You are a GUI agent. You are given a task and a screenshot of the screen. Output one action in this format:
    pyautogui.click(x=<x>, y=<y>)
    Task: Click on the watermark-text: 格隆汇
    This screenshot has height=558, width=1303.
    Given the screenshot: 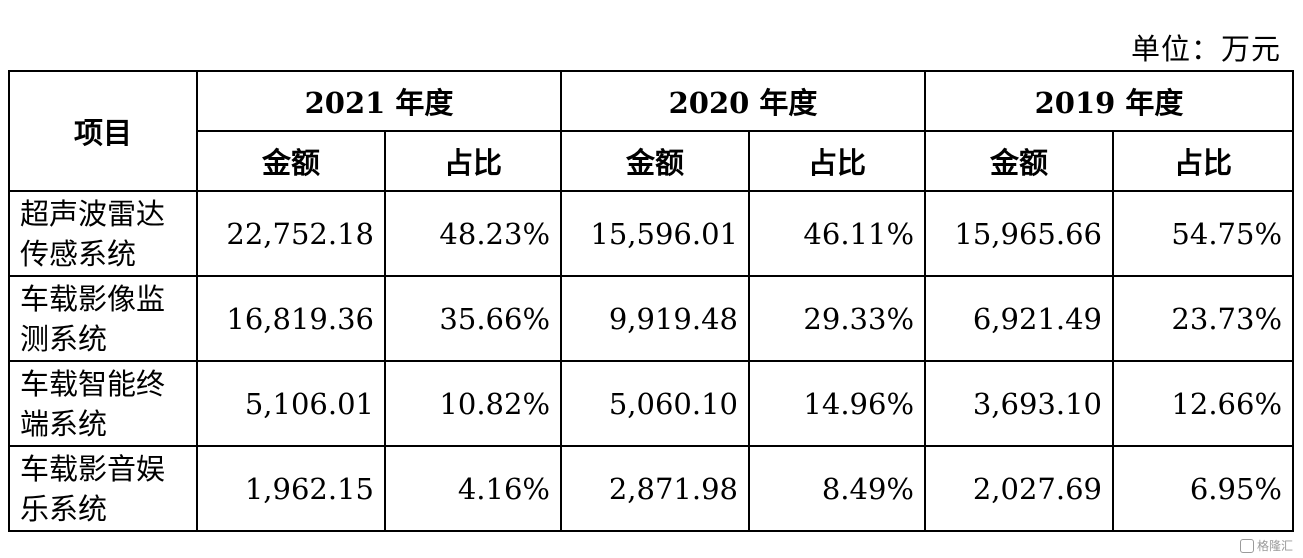 What is the action you would take?
    pyautogui.click(x=1274, y=546)
    